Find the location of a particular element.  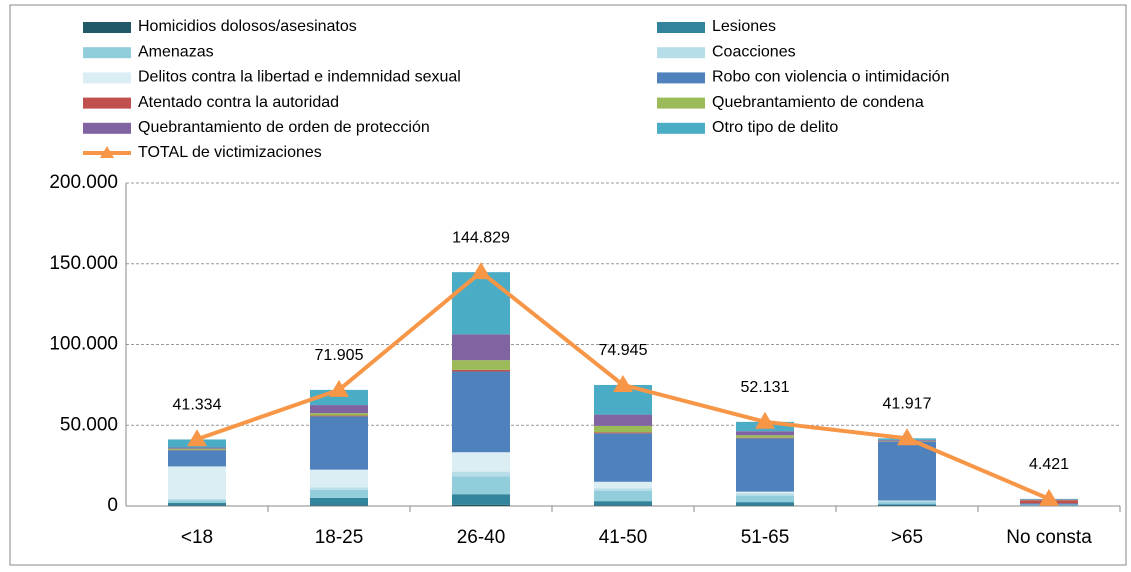

x-tick-label: >65 is located at coordinates (907, 537).